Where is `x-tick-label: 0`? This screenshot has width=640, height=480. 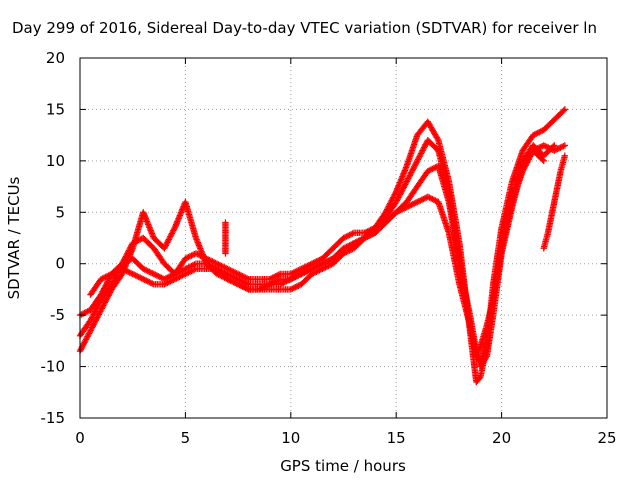
x-tick-label: 0 is located at coordinates (80, 438).